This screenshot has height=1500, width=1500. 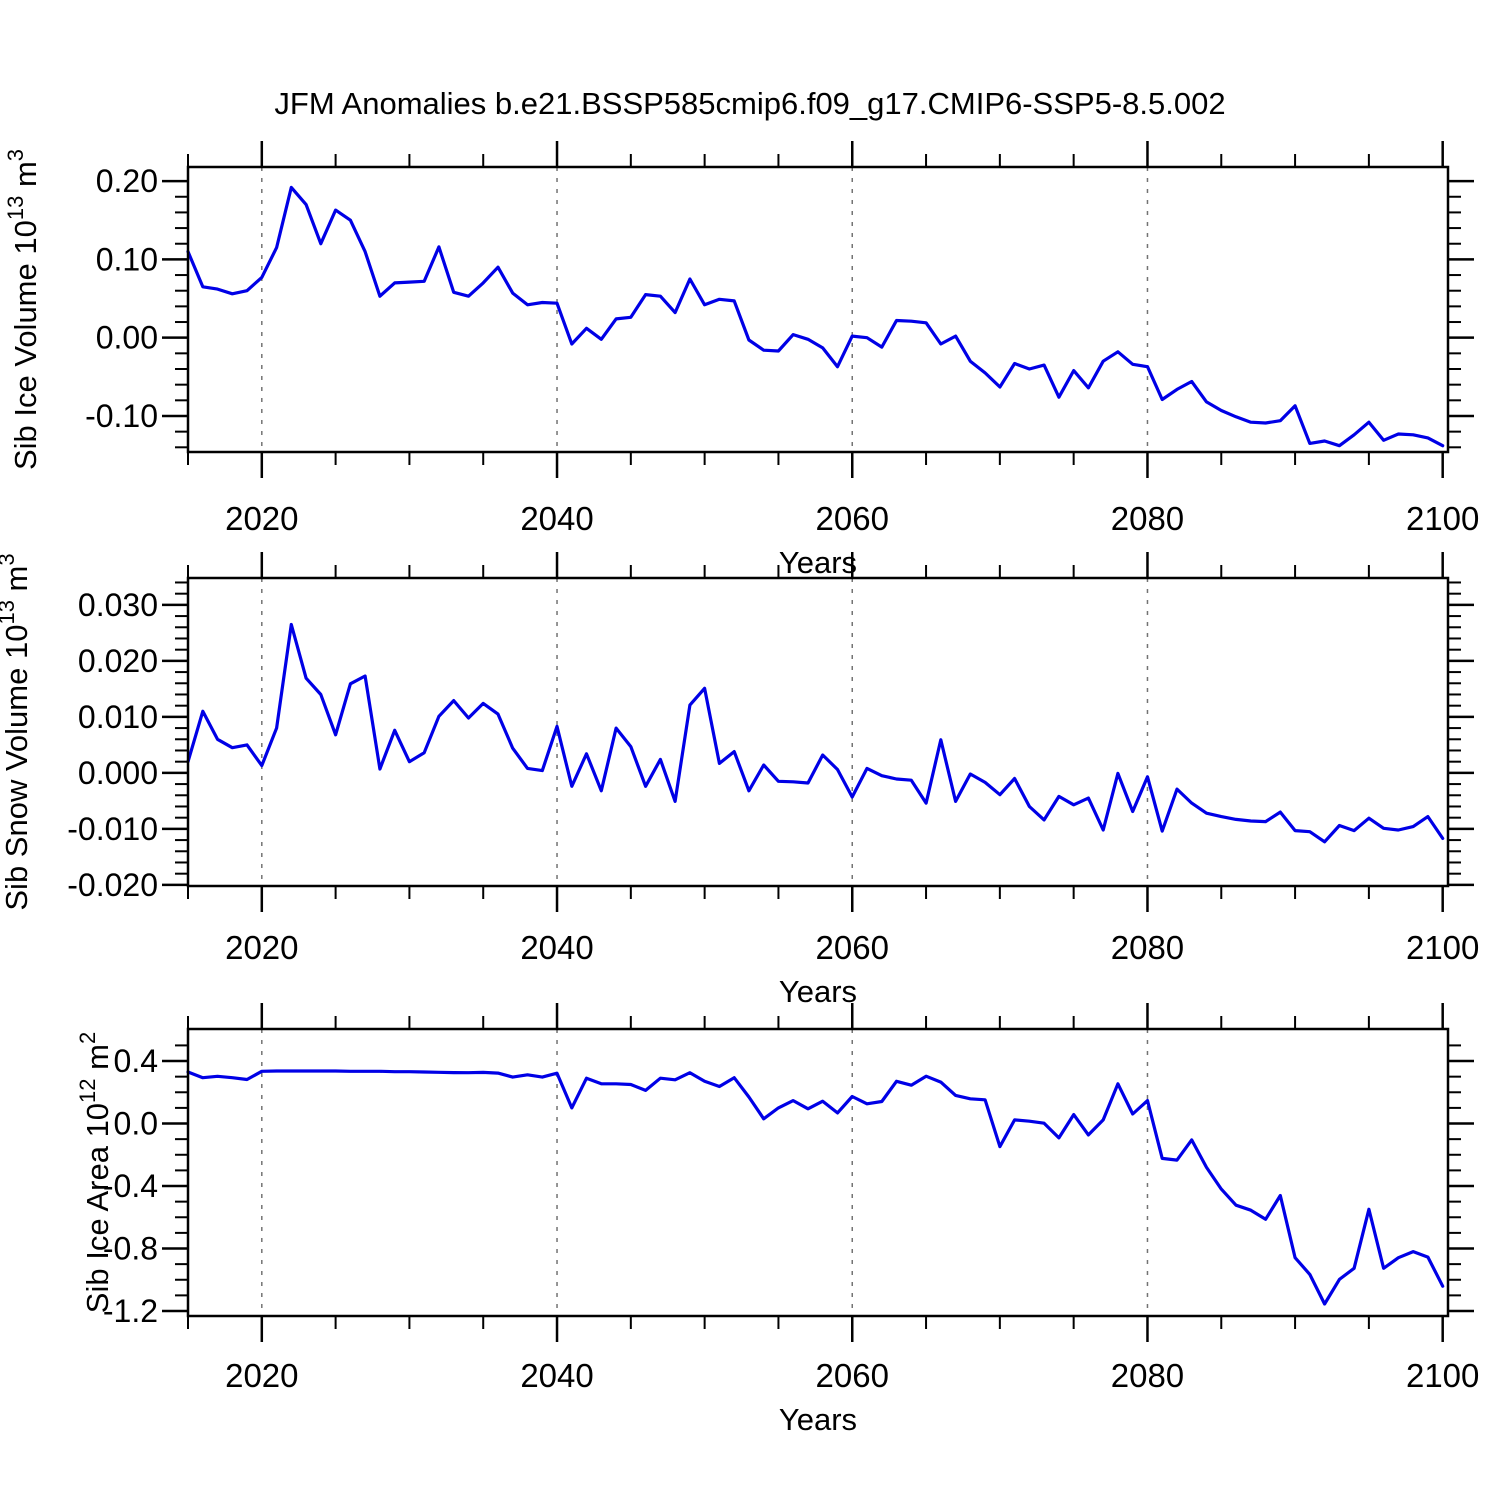 What do you see at coordinates (118, 605) in the screenshot?
I see `y-tick-label: 0.030` at bounding box center [118, 605].